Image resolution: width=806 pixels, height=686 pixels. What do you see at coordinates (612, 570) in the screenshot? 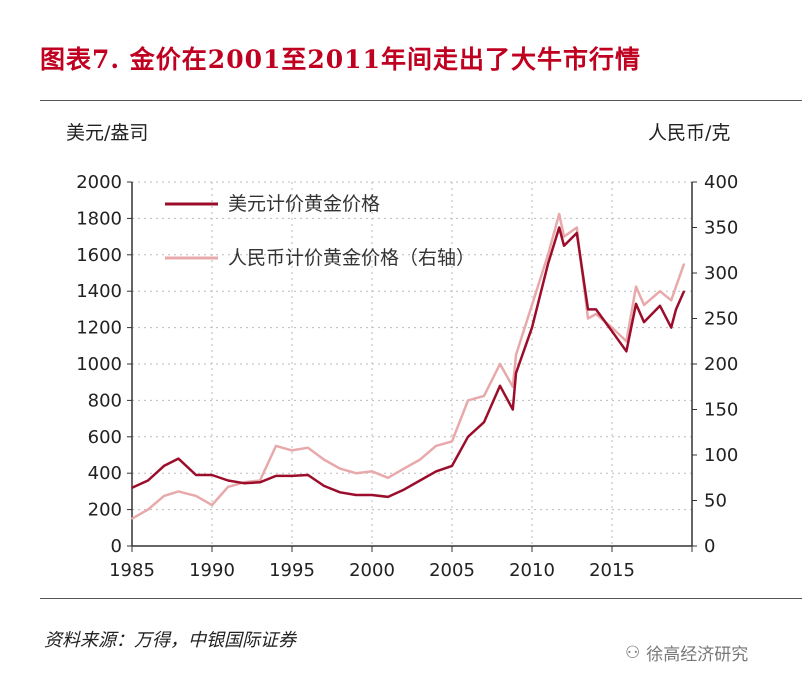
I see `x-tick-label: 2015` at bounding box center [612, 570].